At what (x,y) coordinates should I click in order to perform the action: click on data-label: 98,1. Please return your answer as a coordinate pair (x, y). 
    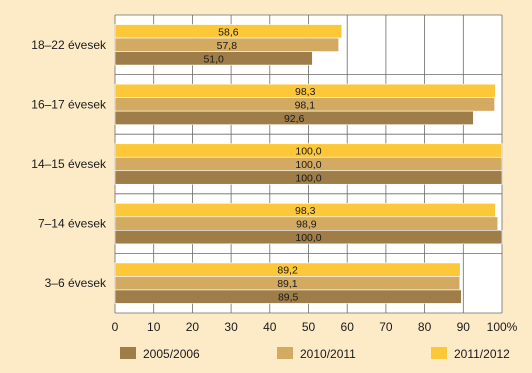
    Looking at the image, I should click on (305, 105).